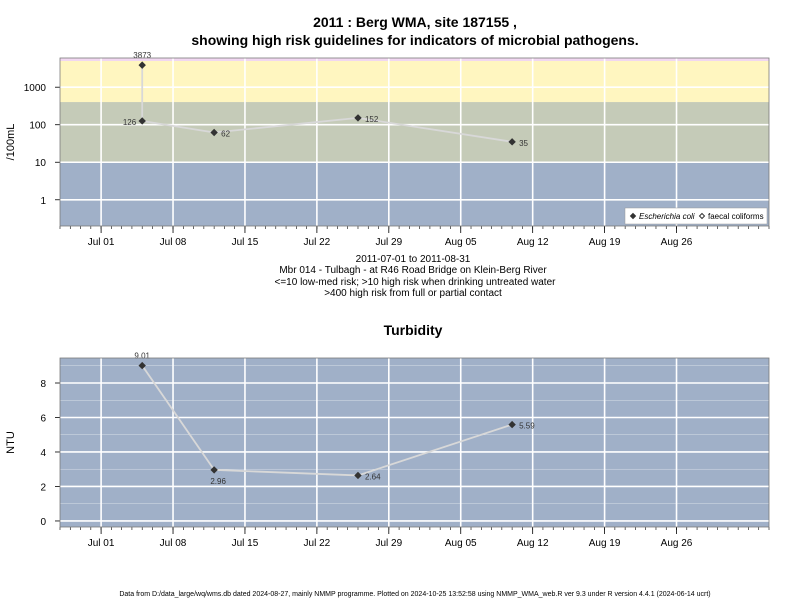  What do you see at coordinates (142, 356) in the screenshot?
I see `data-label: 9.01` at bounding box center [142, 356].